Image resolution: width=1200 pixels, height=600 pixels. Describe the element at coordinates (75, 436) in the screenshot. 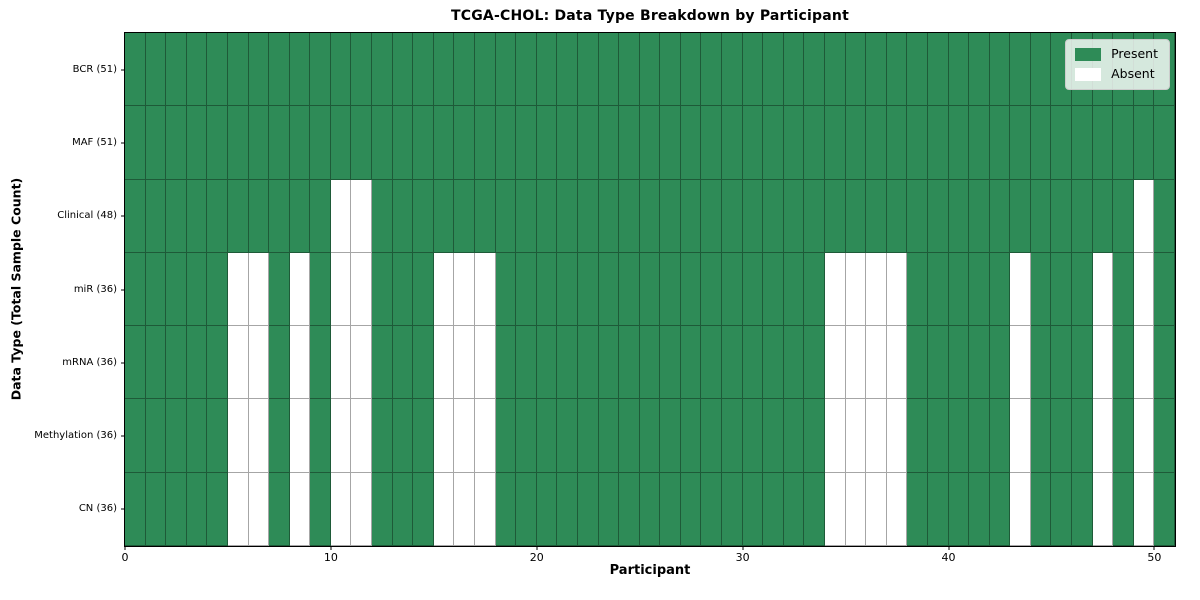

I see `y-tick-label: Methylation (36)` at that location.